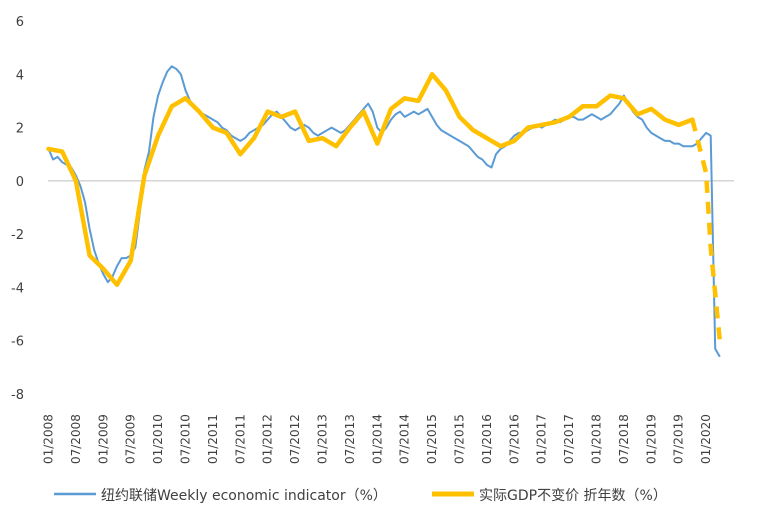 This screenshot has height=526, width=758. Describe the element at coordinates (350, 439) in the screenshot. I see `x-tick-label: 07/2013` at that location.